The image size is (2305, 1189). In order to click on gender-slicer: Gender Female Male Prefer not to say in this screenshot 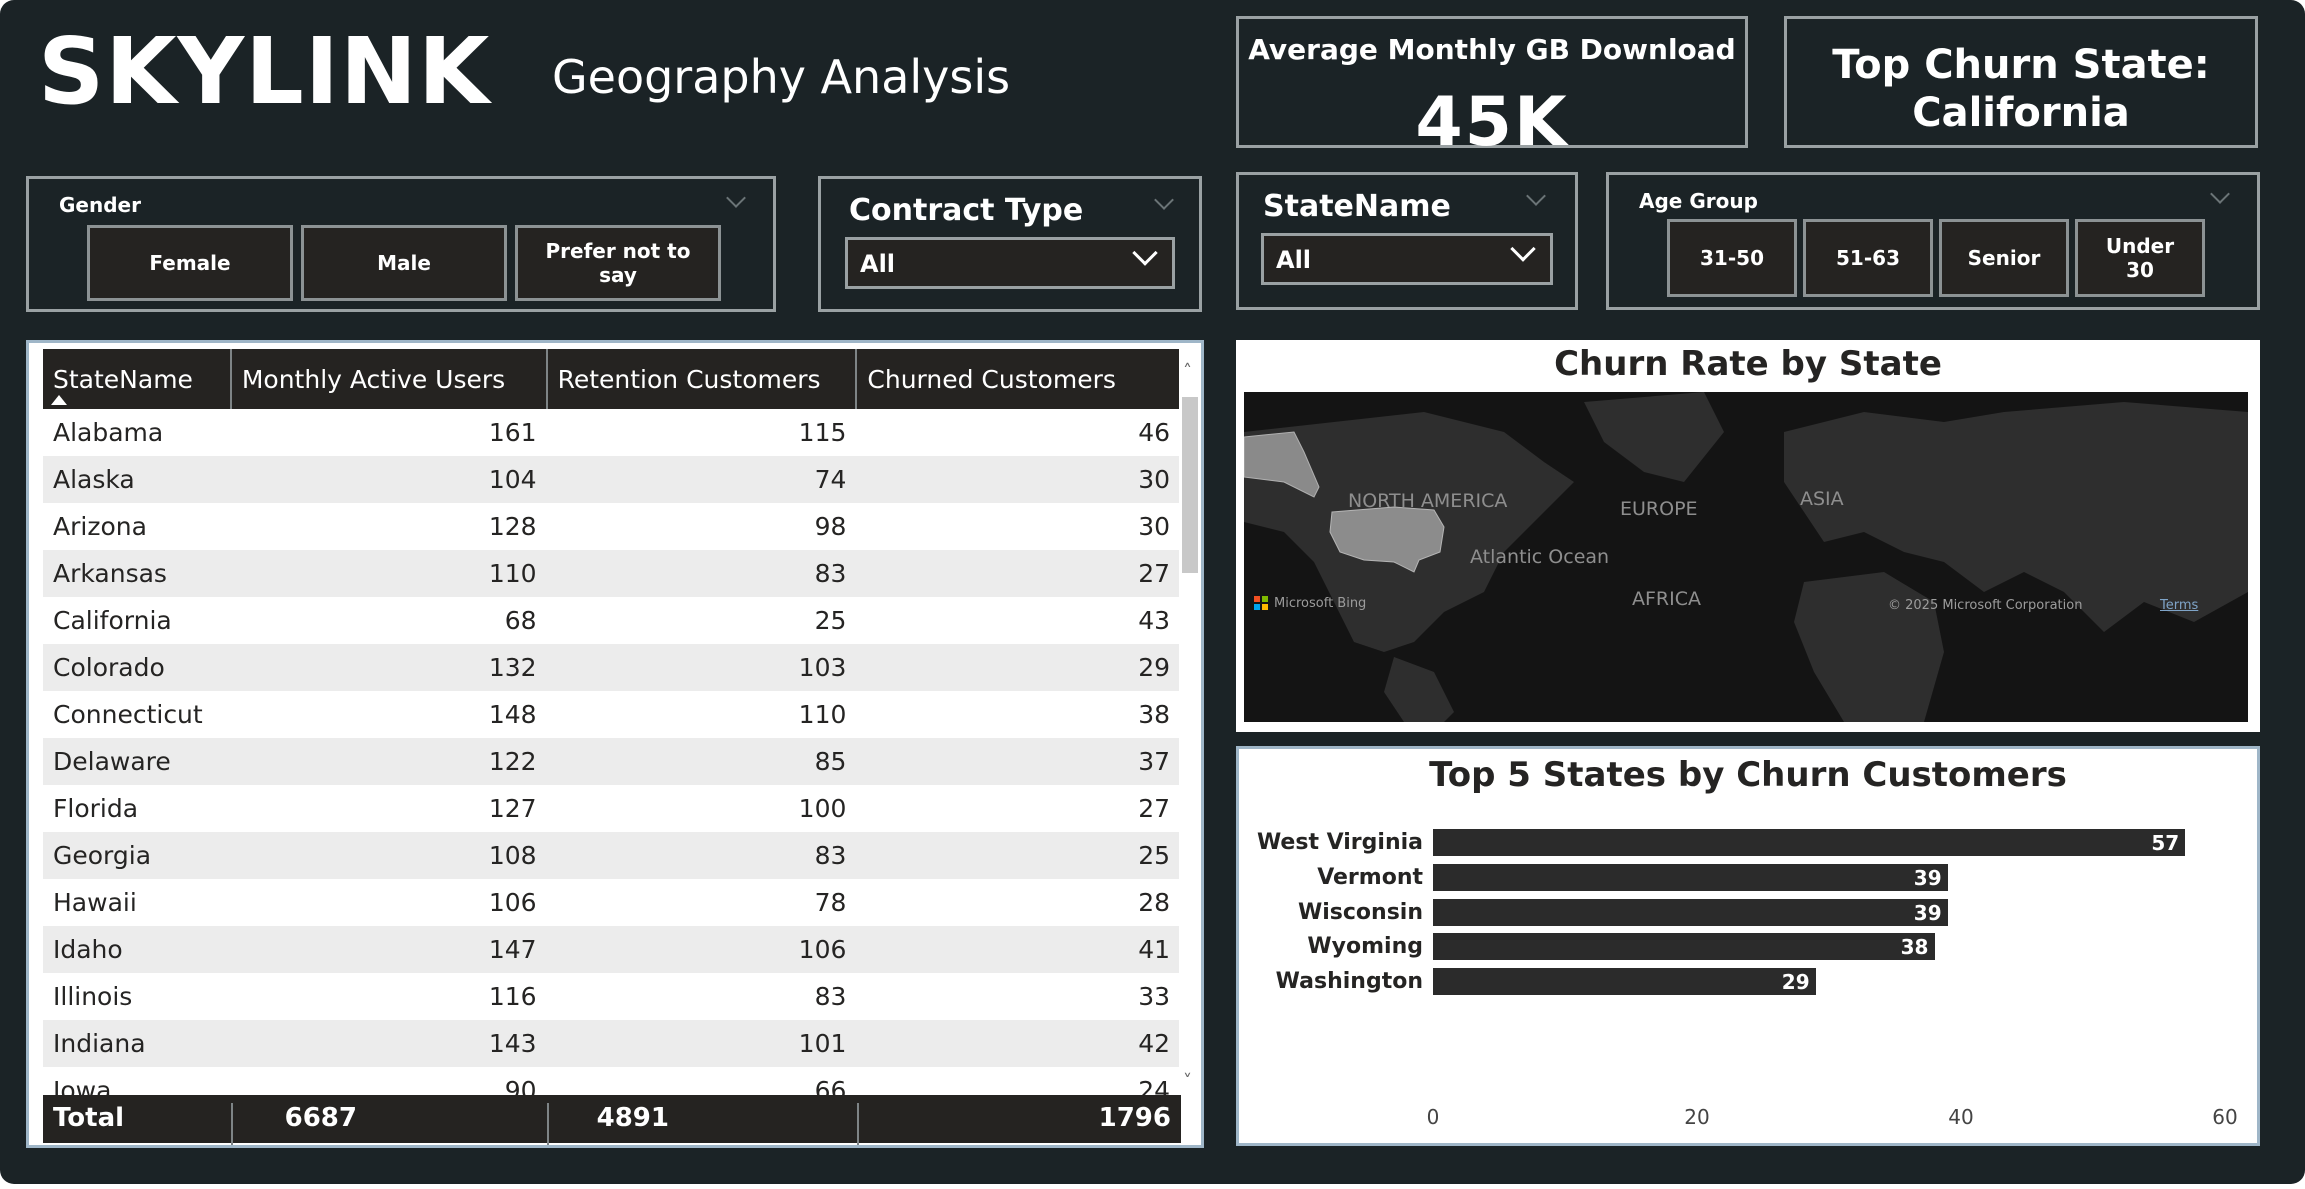, I will do `click(401, 244)`.